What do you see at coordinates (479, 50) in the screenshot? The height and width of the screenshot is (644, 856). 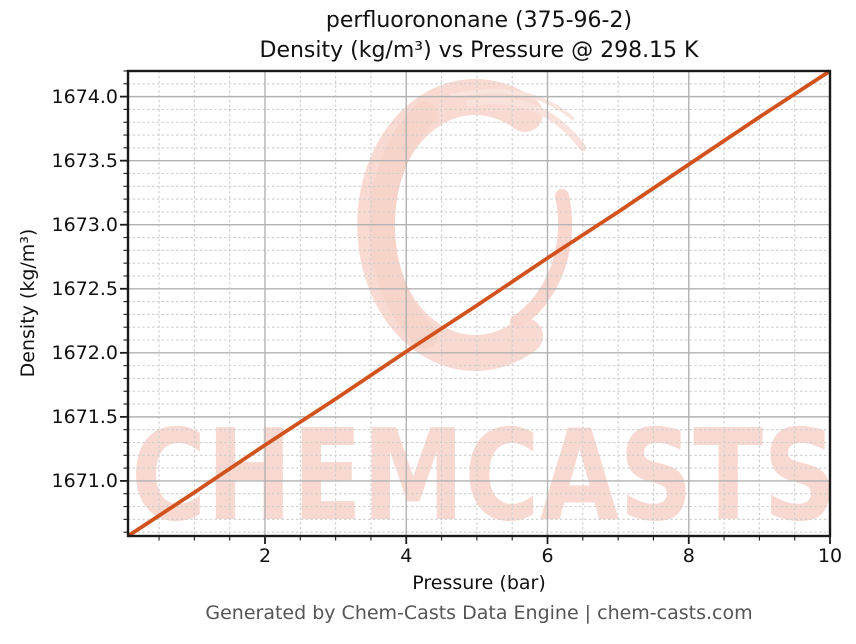 I see `chart-title-line2: Density (kg/m³) vs Pressure @ 298.15 K` at bounding box center [479, 50].